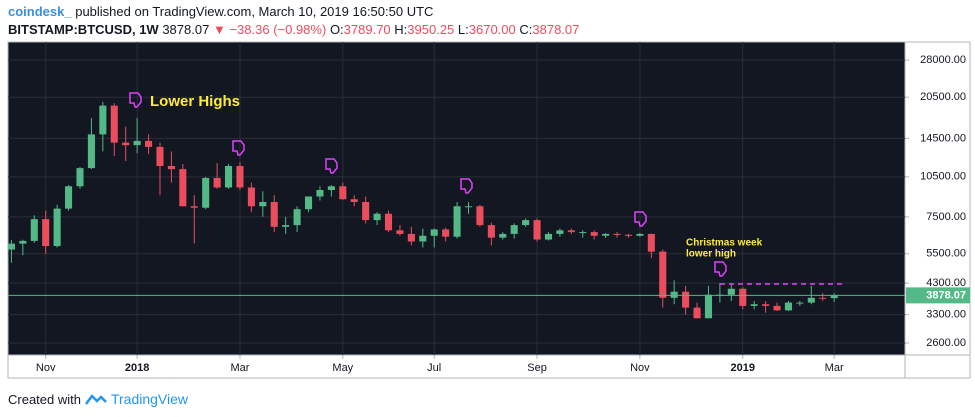 This screenshot has width=975, height=417. What do you see at coordinates (367, 29) in the screenshot?
I see `ohlc-value: 3789.70` at bounding box center [367, 29].